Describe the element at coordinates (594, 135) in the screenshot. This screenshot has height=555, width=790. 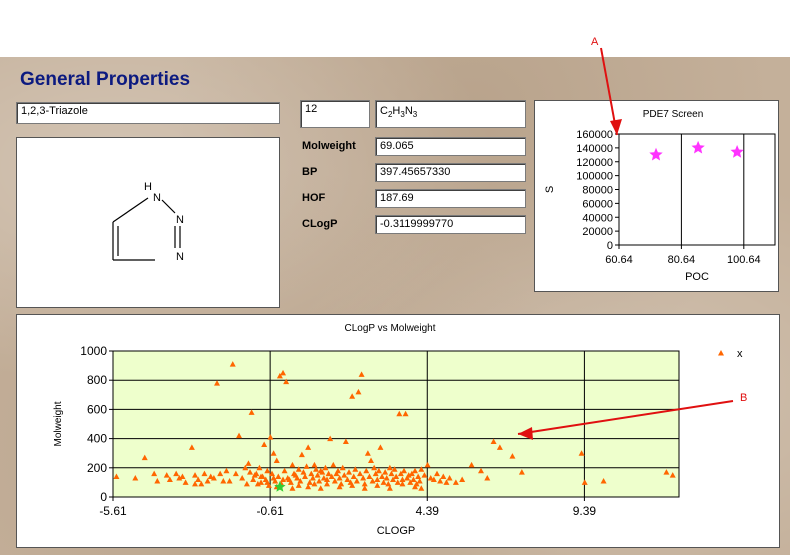
I see `y-tick-label: 160000` at that location.